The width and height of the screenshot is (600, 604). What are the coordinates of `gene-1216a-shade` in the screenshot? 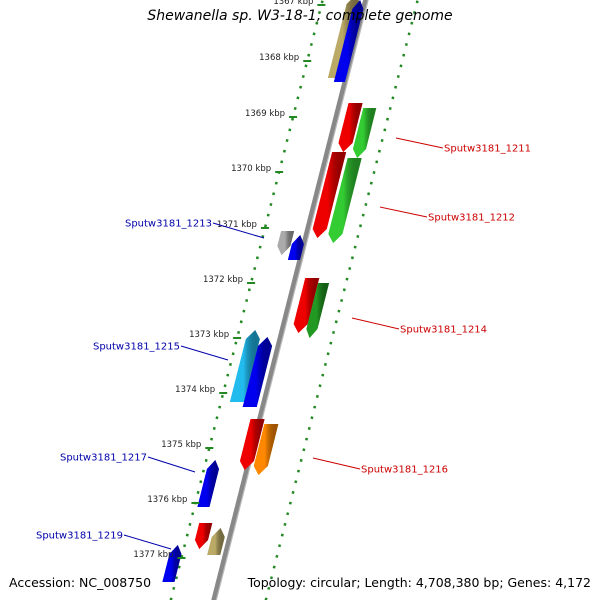 It's located at (252, 444).